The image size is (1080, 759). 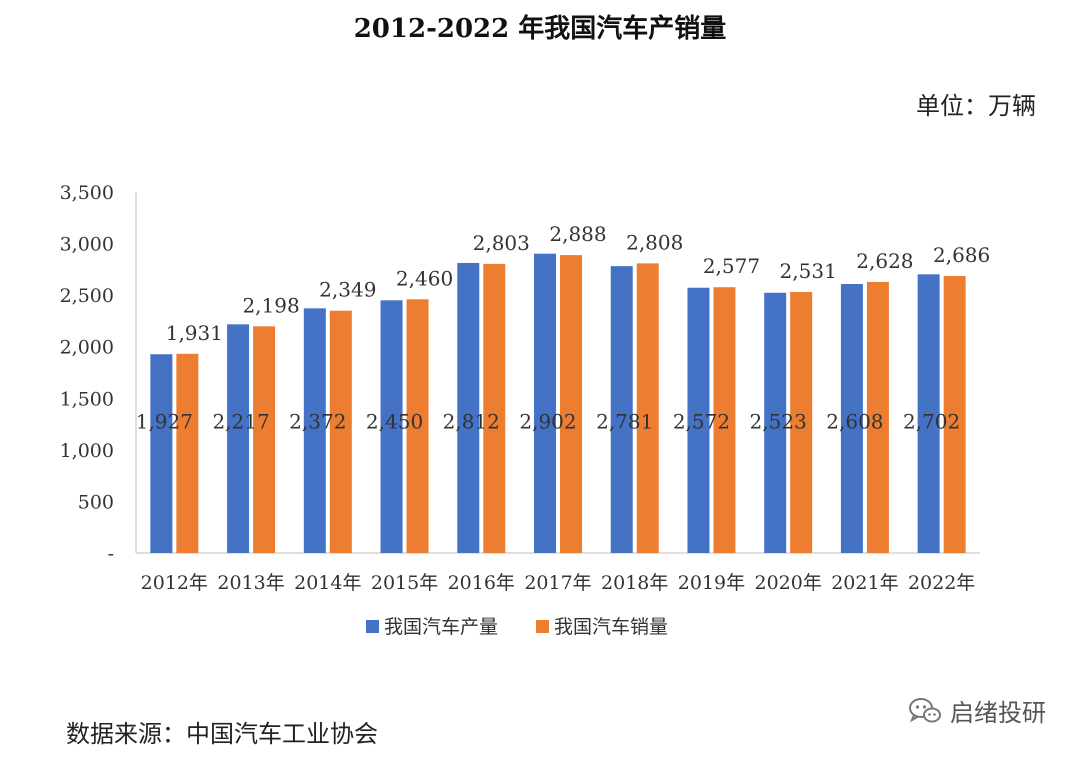 What do you see at coordinates (96, 502) in the screenshot?
I see `y-tick-label: 500` at bounding box center [96, 502].